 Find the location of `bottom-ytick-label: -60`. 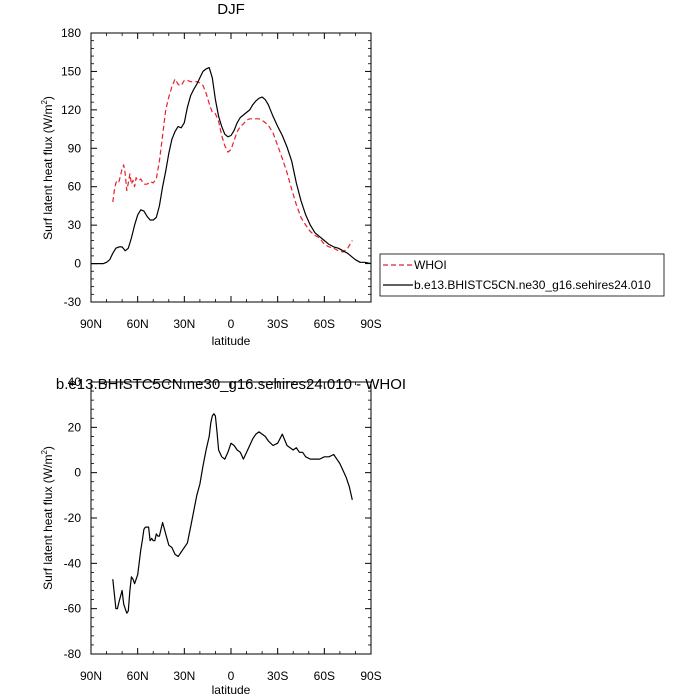

bottom-ytick-label: -60 is located at coordinates (73, 609).